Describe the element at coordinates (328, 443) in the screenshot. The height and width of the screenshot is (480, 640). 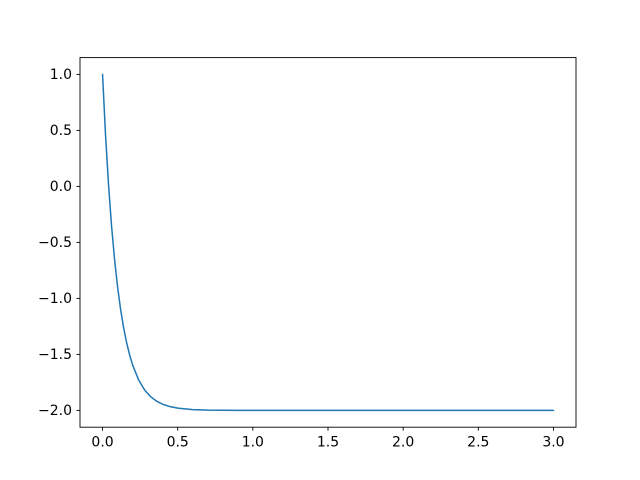
I see `x-tick-label: 1.5` at that location.